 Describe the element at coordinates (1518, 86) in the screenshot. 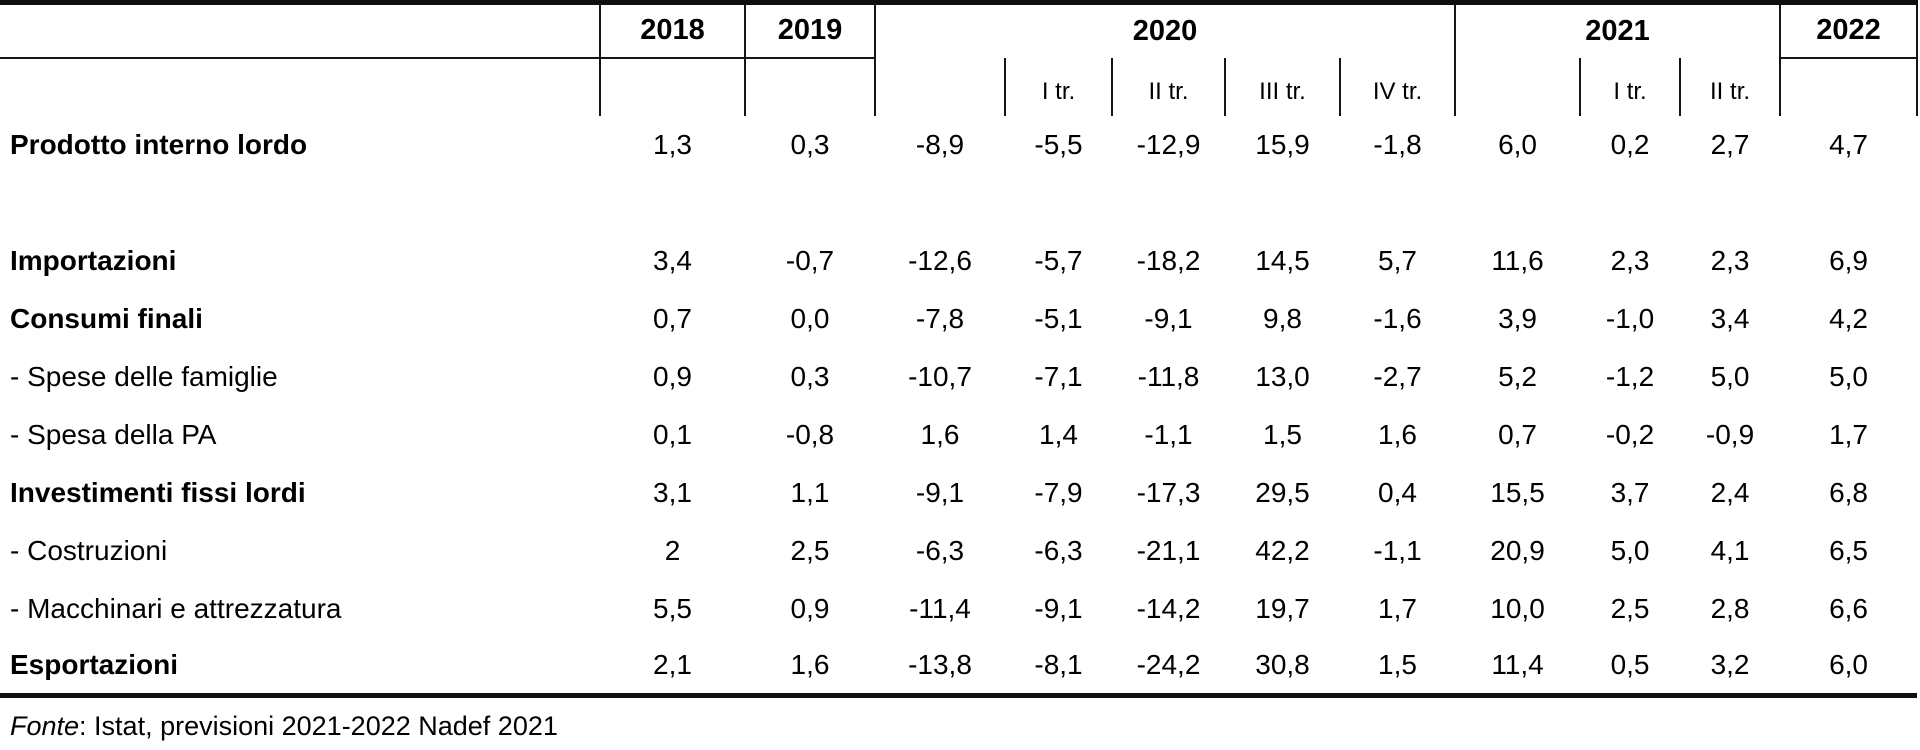

I see `quarter-header-2021-annual` at that location.